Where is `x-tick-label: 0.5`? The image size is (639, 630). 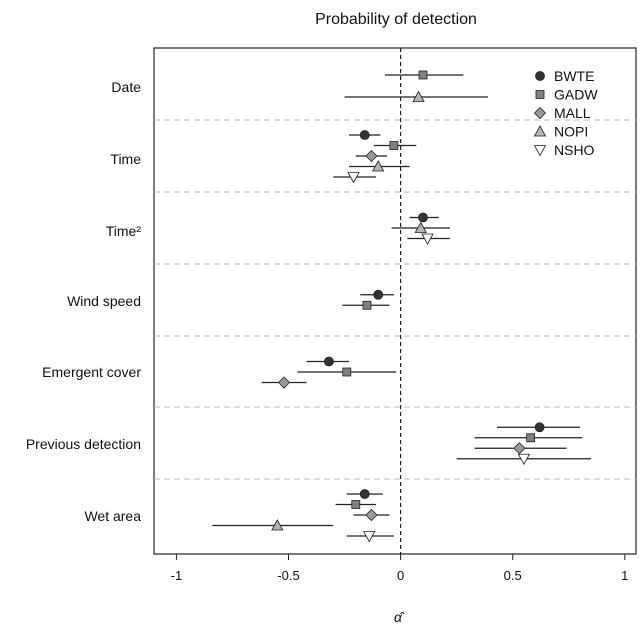 x-tick-label: 0.5 is located at coordinates (513, 575).